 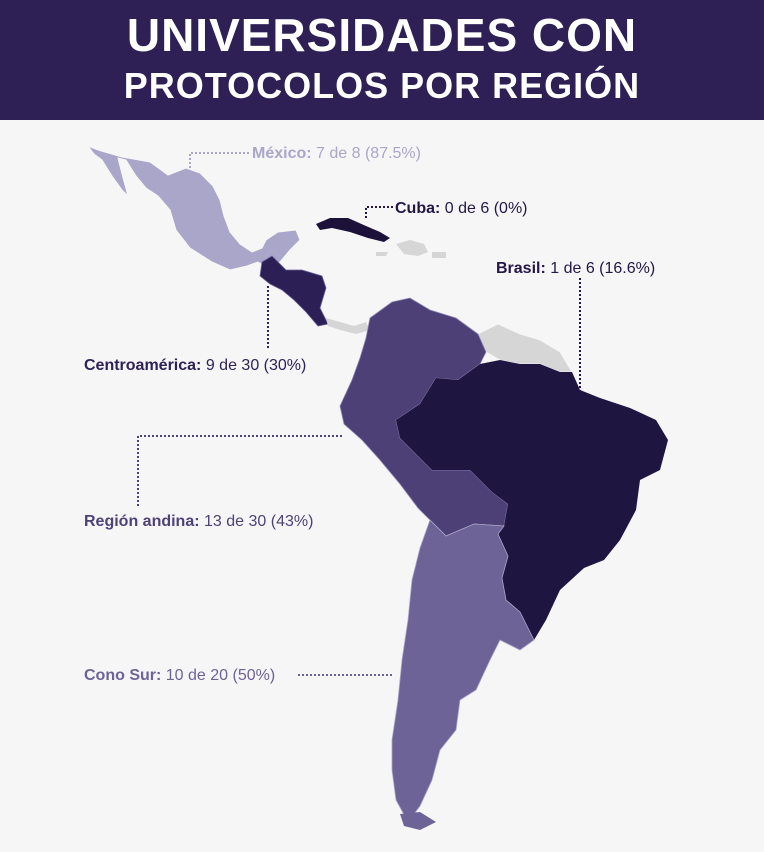 What do you see at coordinates (411, 249) in the screenshot?
I see `caribbean-islands` at bounding box center [411, 249].